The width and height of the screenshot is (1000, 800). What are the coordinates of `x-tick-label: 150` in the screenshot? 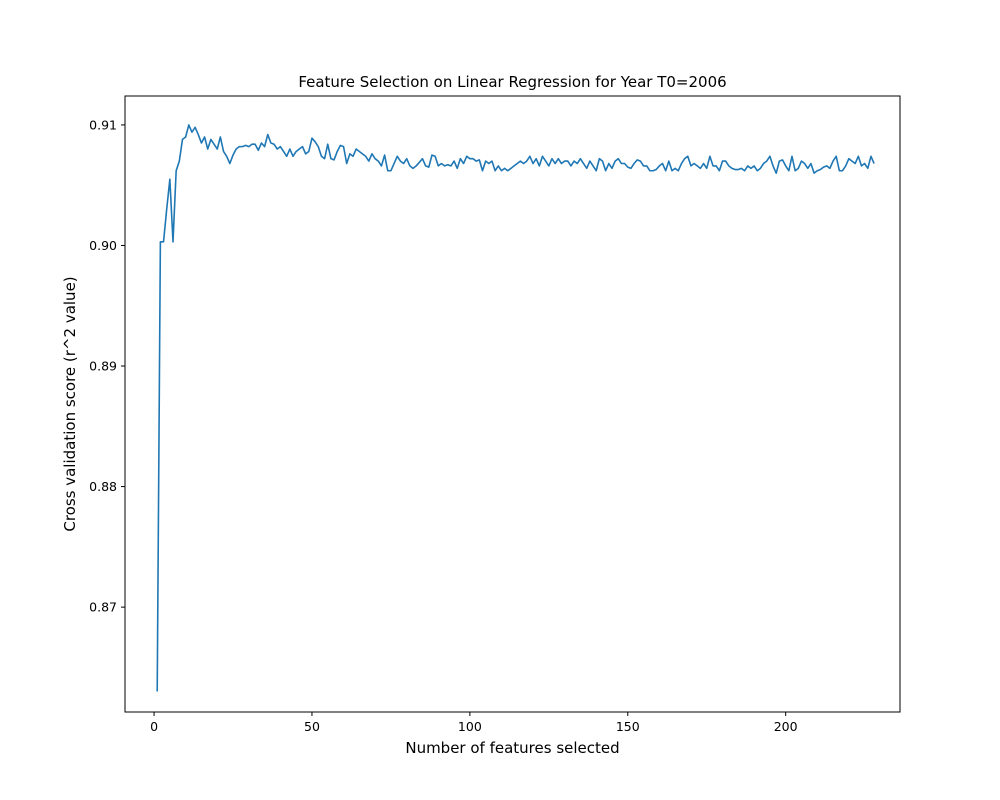 It's located at (628, 726).